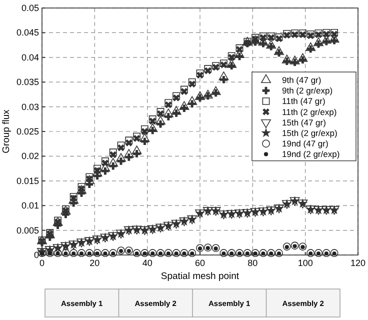 This screenshot has width=368, height=320. What do you see at coordinates (304, 101) in the screenshot?
I see `legend-label: 11th (47 gr)` at bounding box center [304, 101].